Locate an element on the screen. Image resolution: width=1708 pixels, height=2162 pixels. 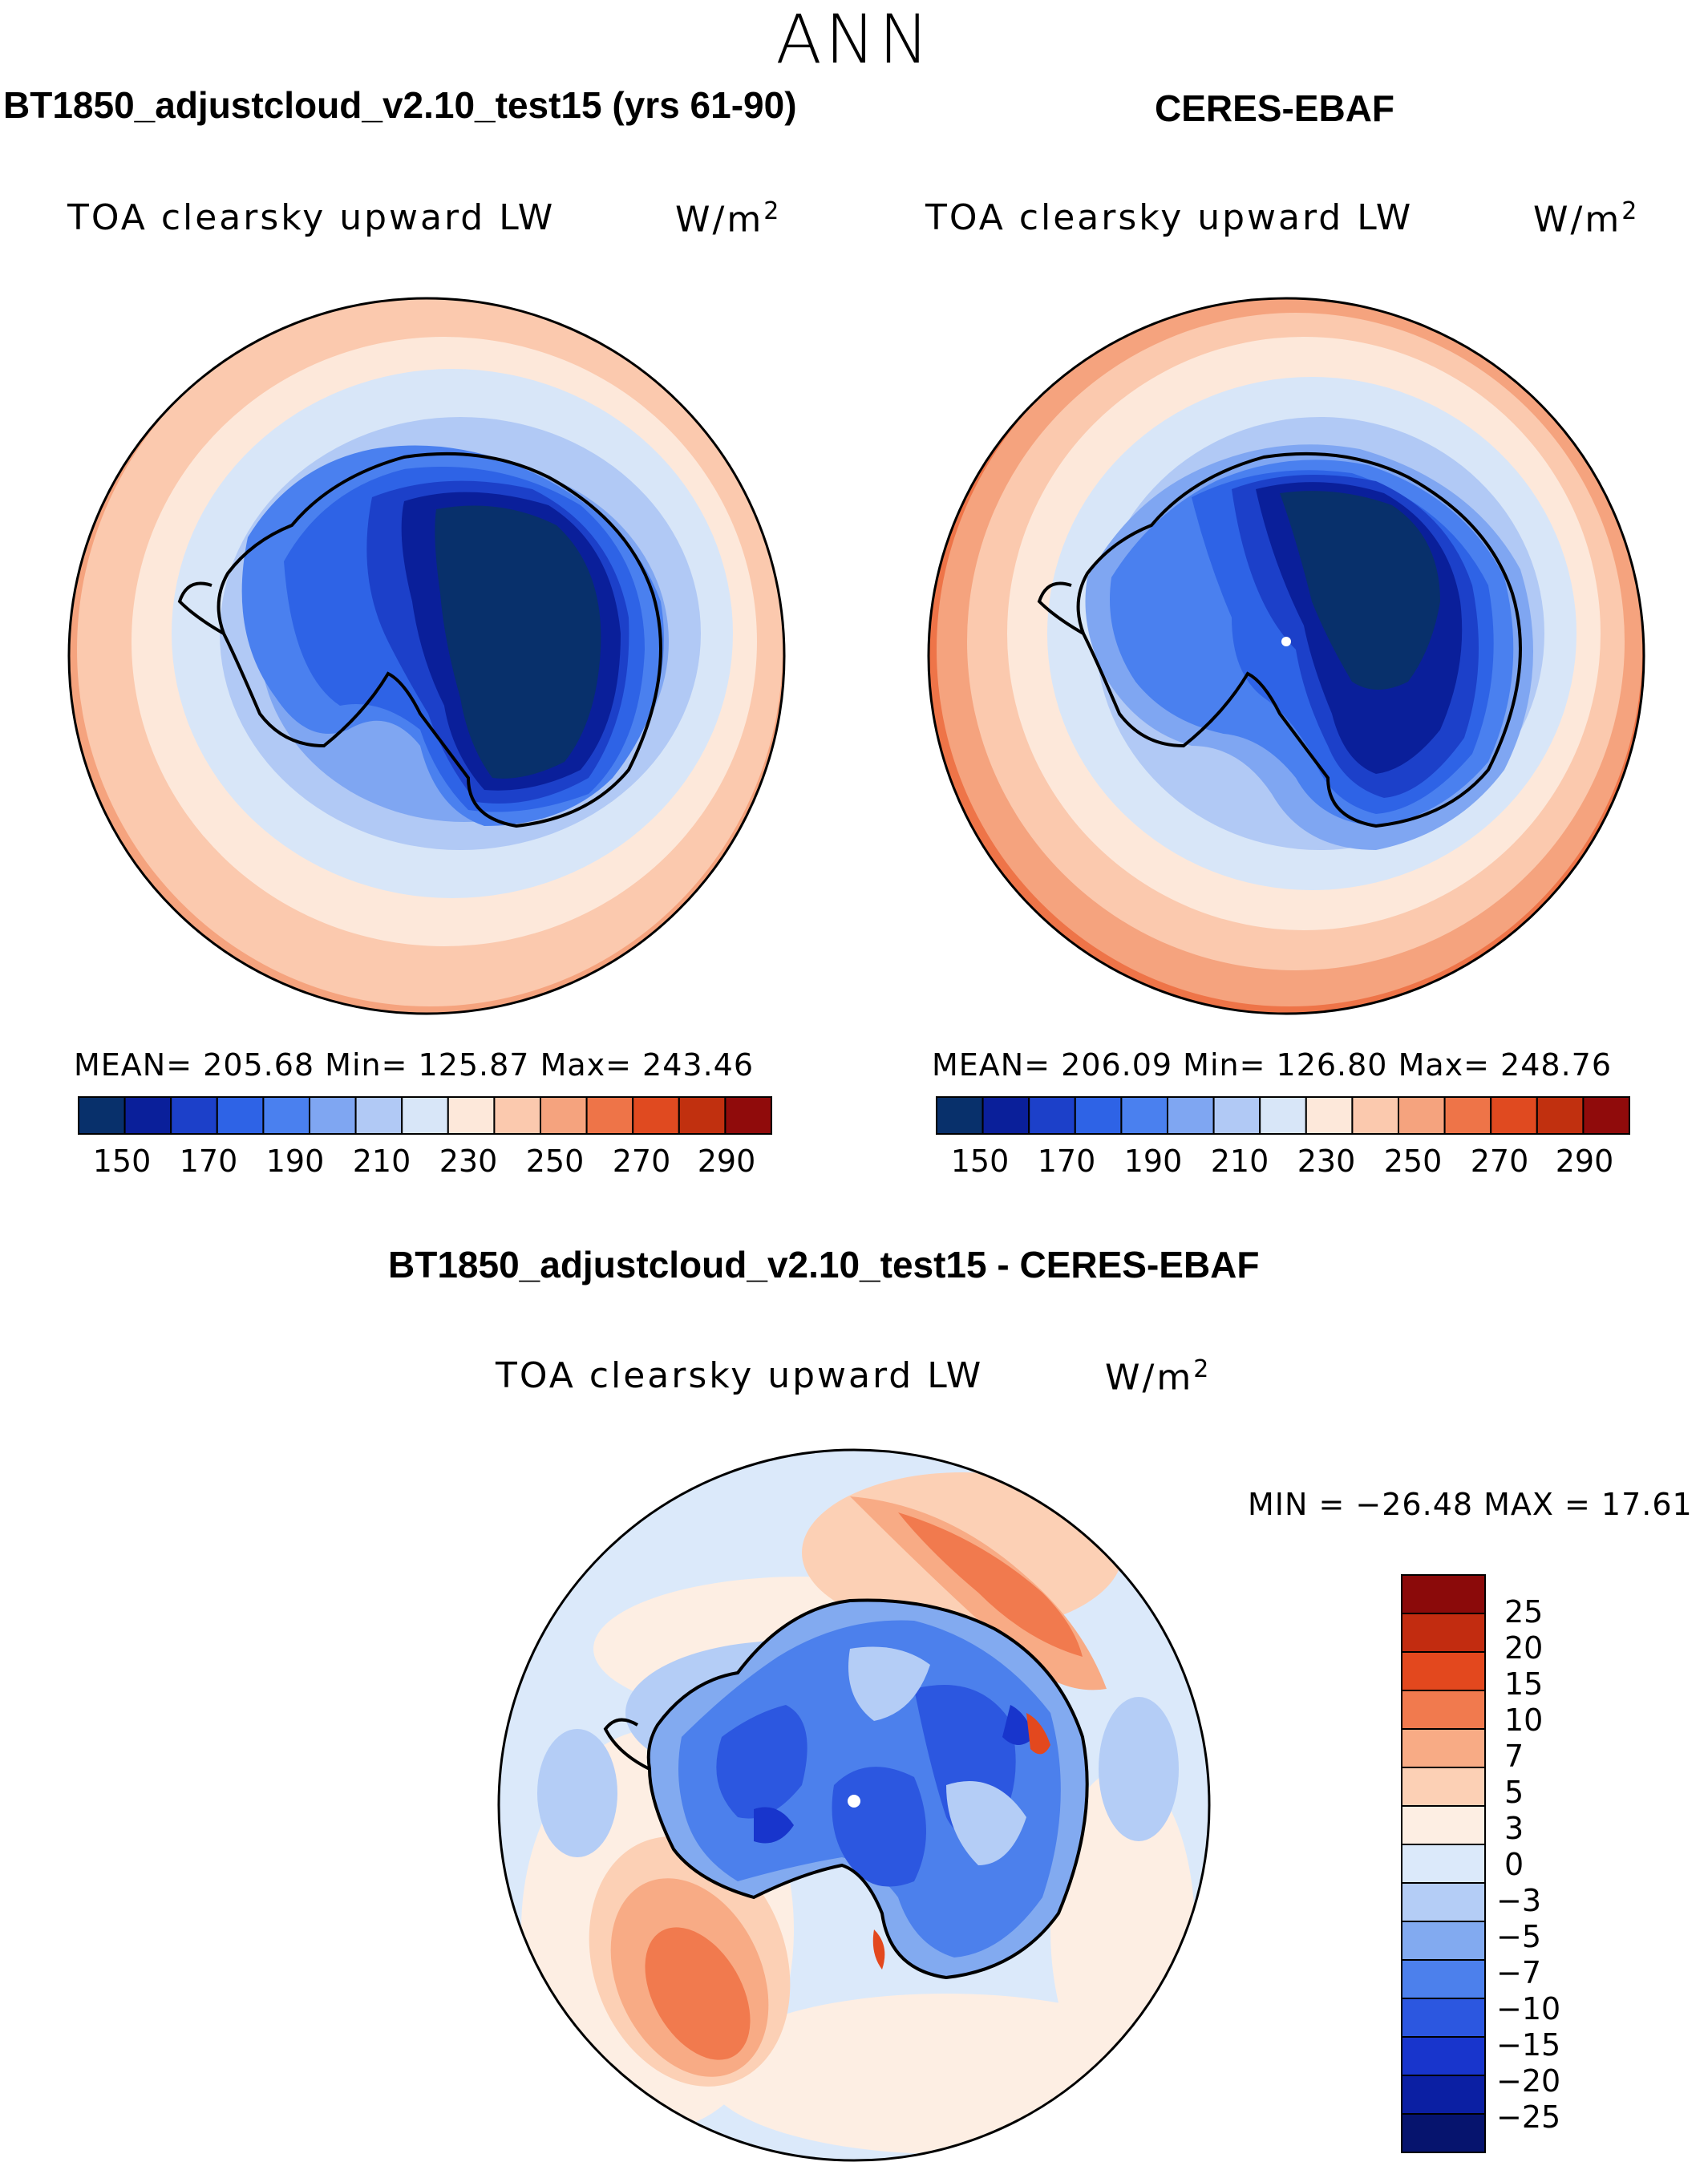
diff-tick: −7 is located at coordinates (1519, 1972).